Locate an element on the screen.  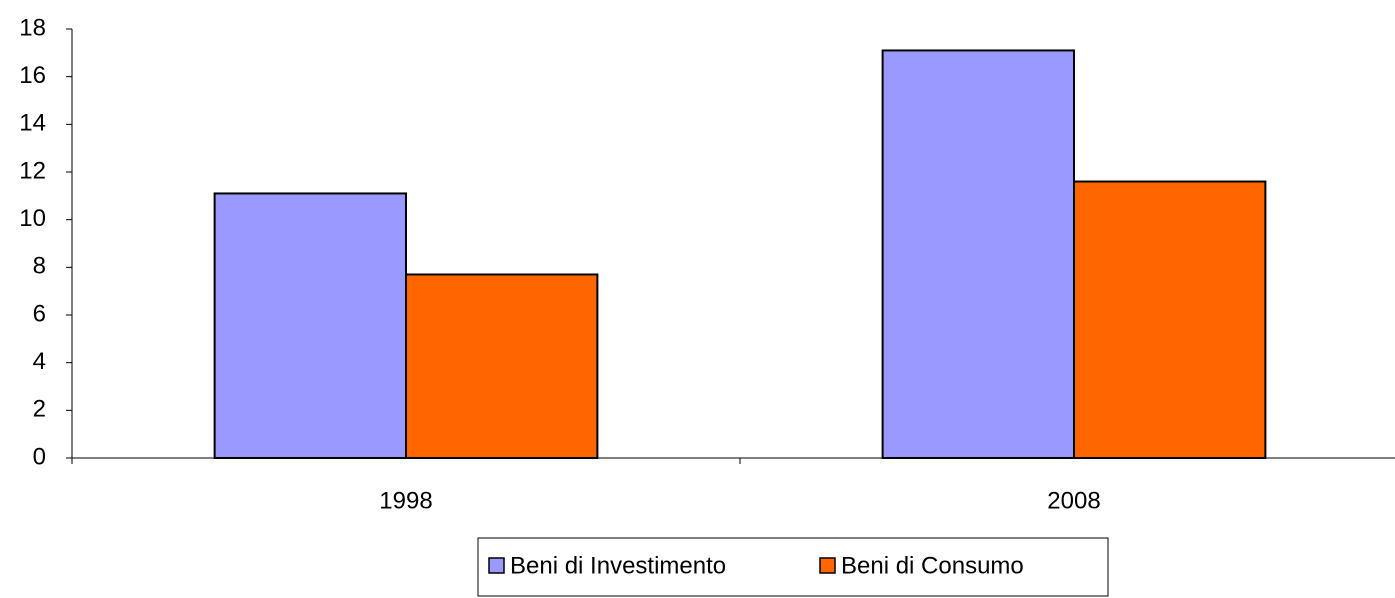
y-tick-label: 2 is located at coordinates (39, 409).